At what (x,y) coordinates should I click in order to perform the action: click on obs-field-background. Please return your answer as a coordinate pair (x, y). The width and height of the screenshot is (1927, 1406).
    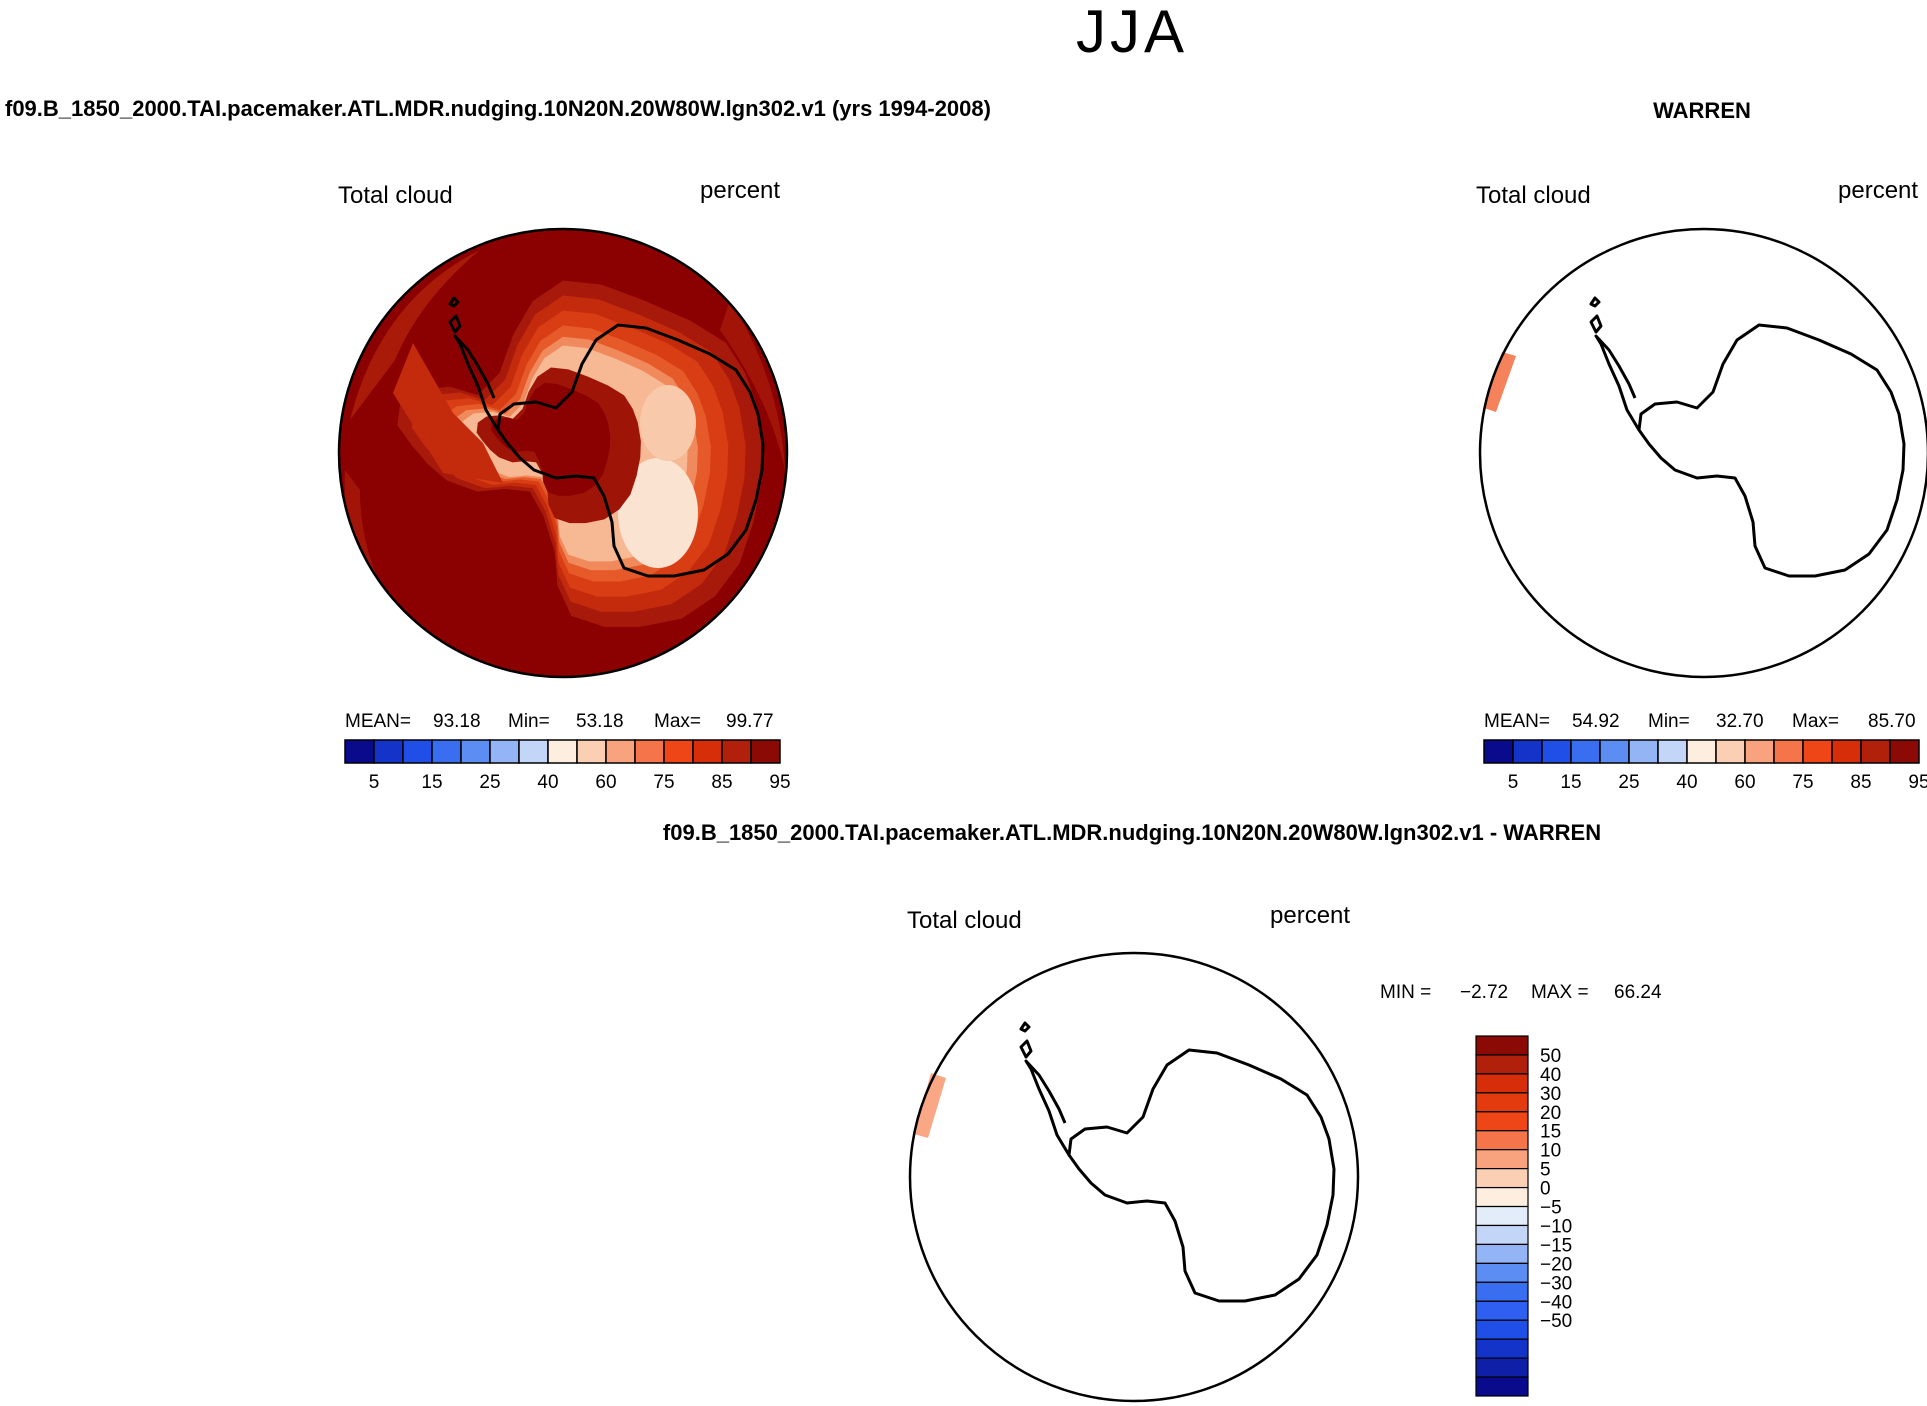
    Looking at the image, I should click on (1703, 453).